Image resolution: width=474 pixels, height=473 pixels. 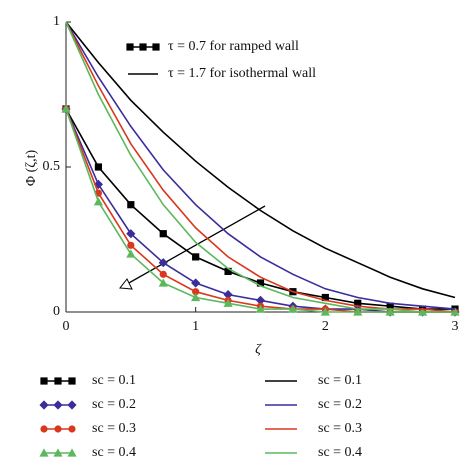 What do you see at coordinates (455, 326) in the screenshot?
I see `x-tick-label: 3` at bounding box center [455, 326].